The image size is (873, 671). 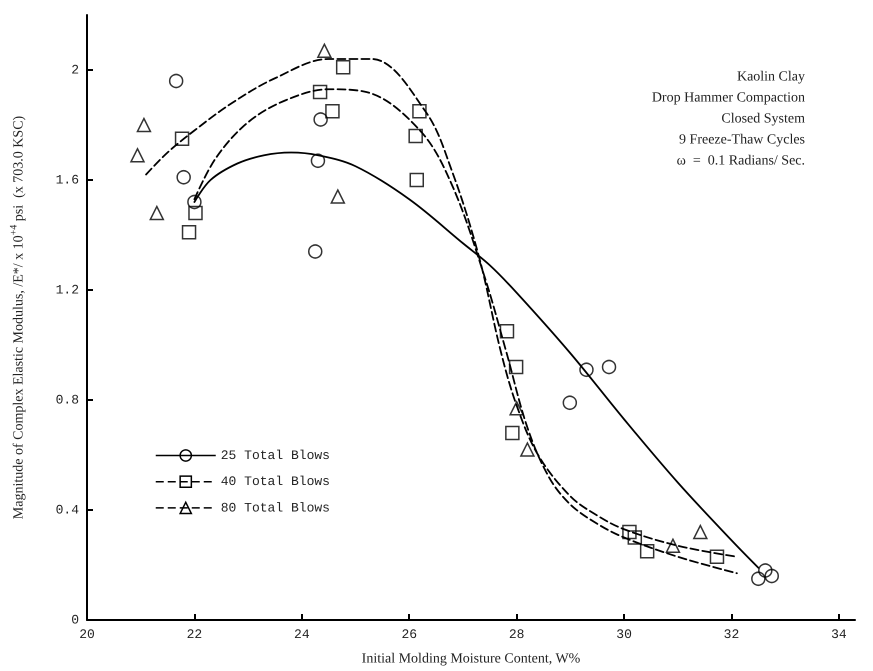 I want to click on x-axis-title: Initial Molding Moisture Content, W%, so click(x=471, y=659).